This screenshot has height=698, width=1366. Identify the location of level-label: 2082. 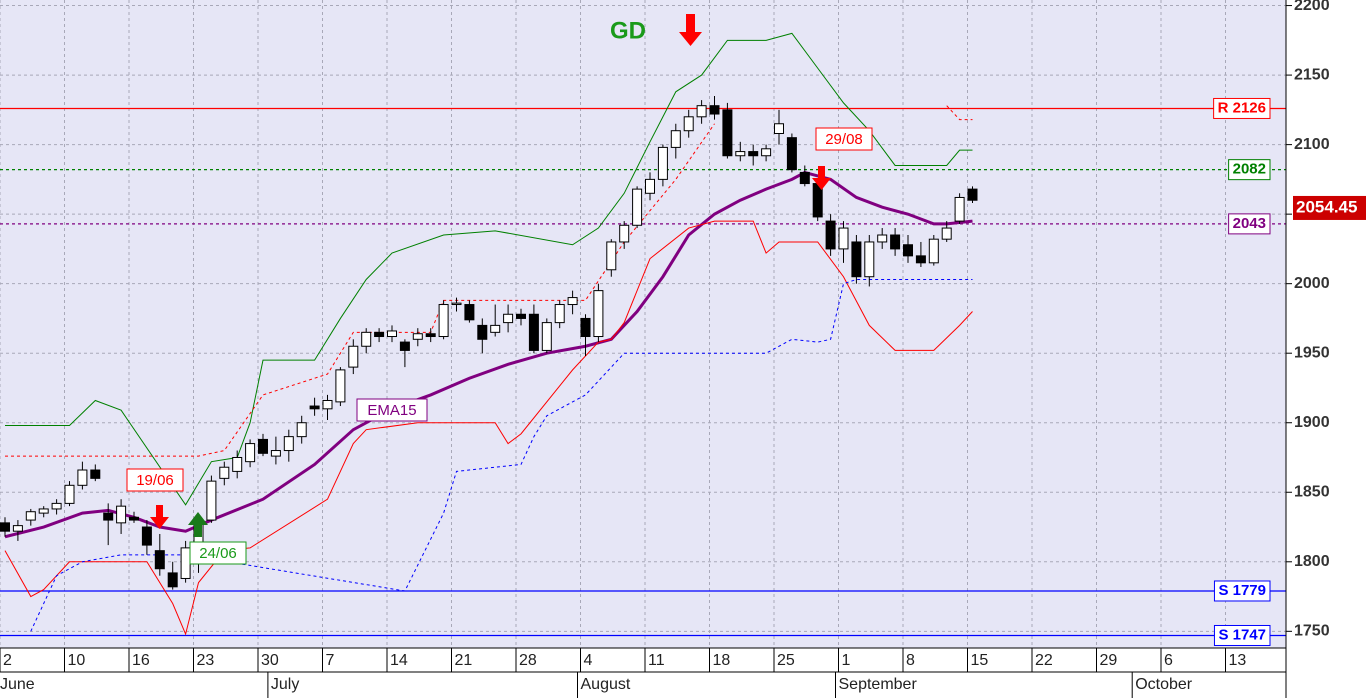
(1249, 169).